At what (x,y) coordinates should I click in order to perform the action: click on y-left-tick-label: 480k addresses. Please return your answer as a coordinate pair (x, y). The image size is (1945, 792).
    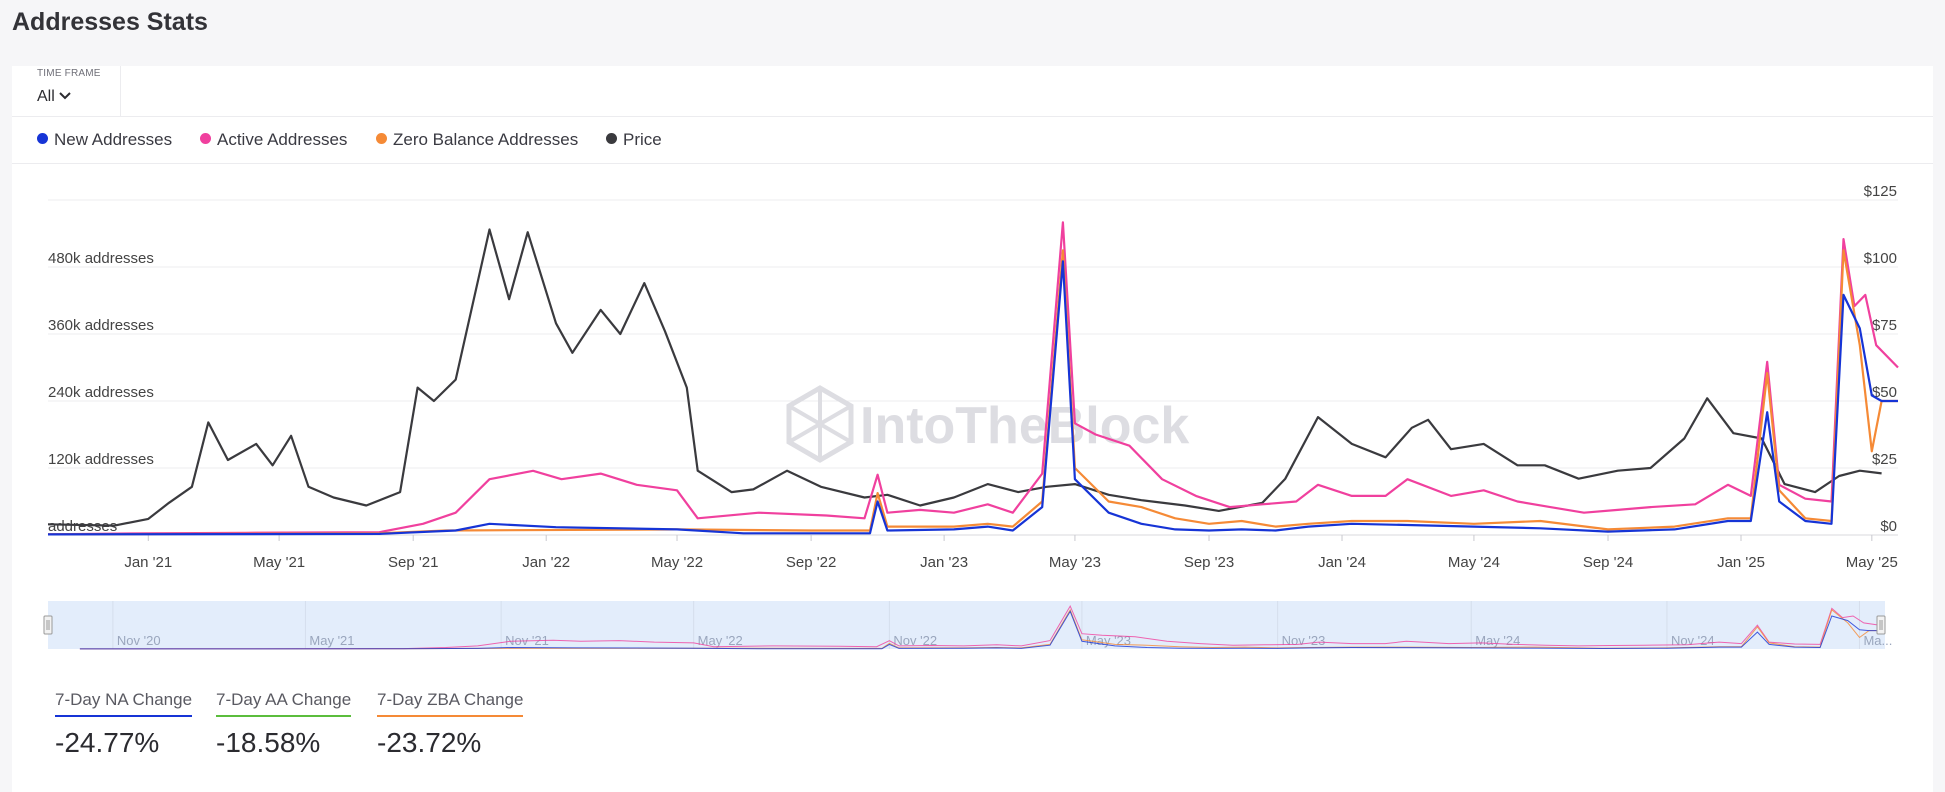
    Looking at the image, I should click on (101, 258).